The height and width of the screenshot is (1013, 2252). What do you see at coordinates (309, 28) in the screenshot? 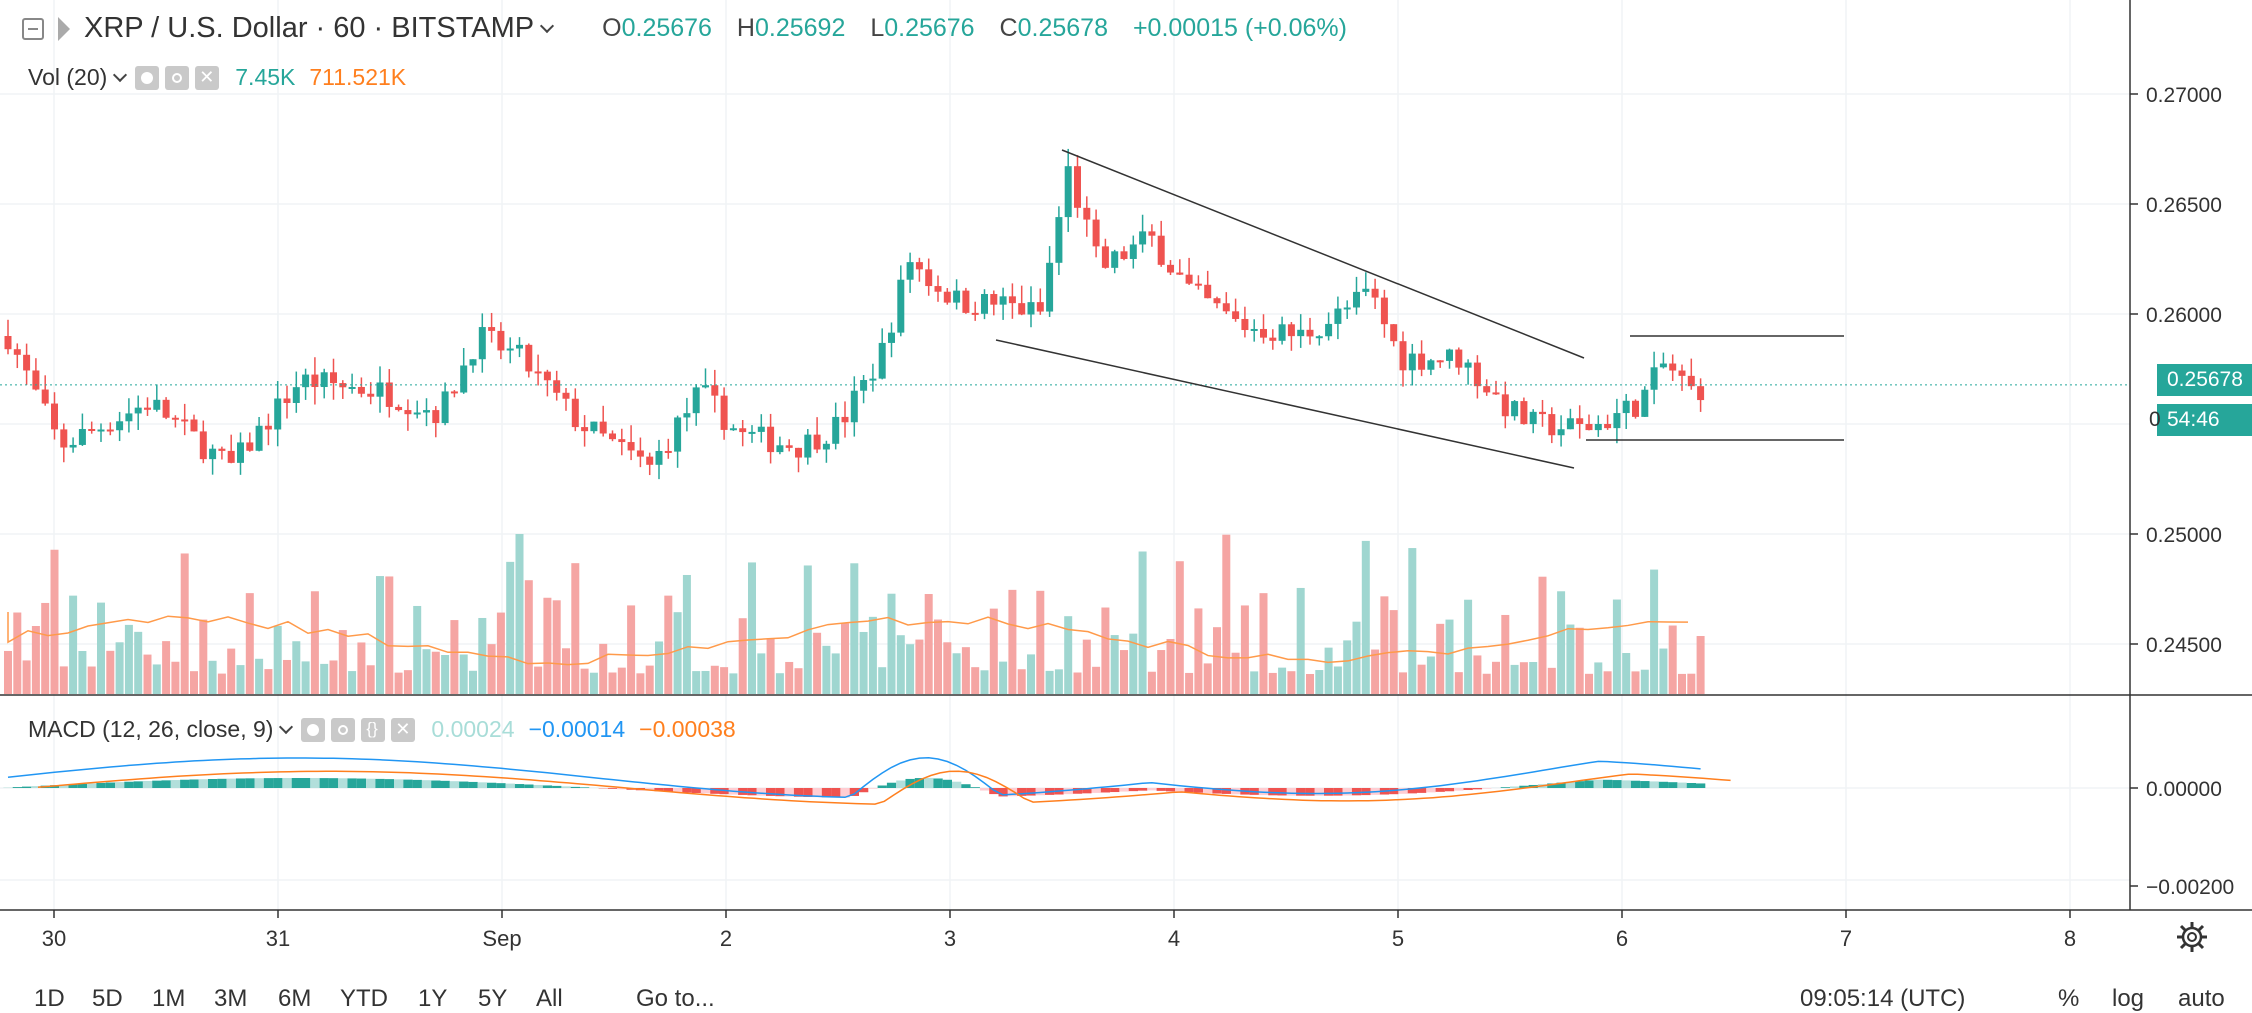
I see `symbol-title: XRP / U.S. Dollar · 60 · BITSTAMP` at bounding box center [309, 28].